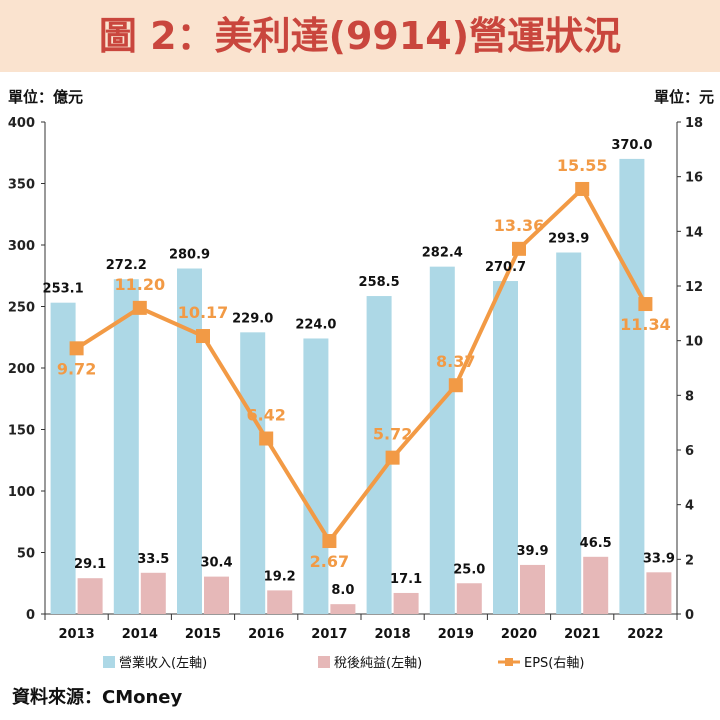 The height and width of the screenshot is (720, 720). Describe the element at coordinates (329, 561) in the screenshot. I see `eps-value-label: 2.67` at that location.